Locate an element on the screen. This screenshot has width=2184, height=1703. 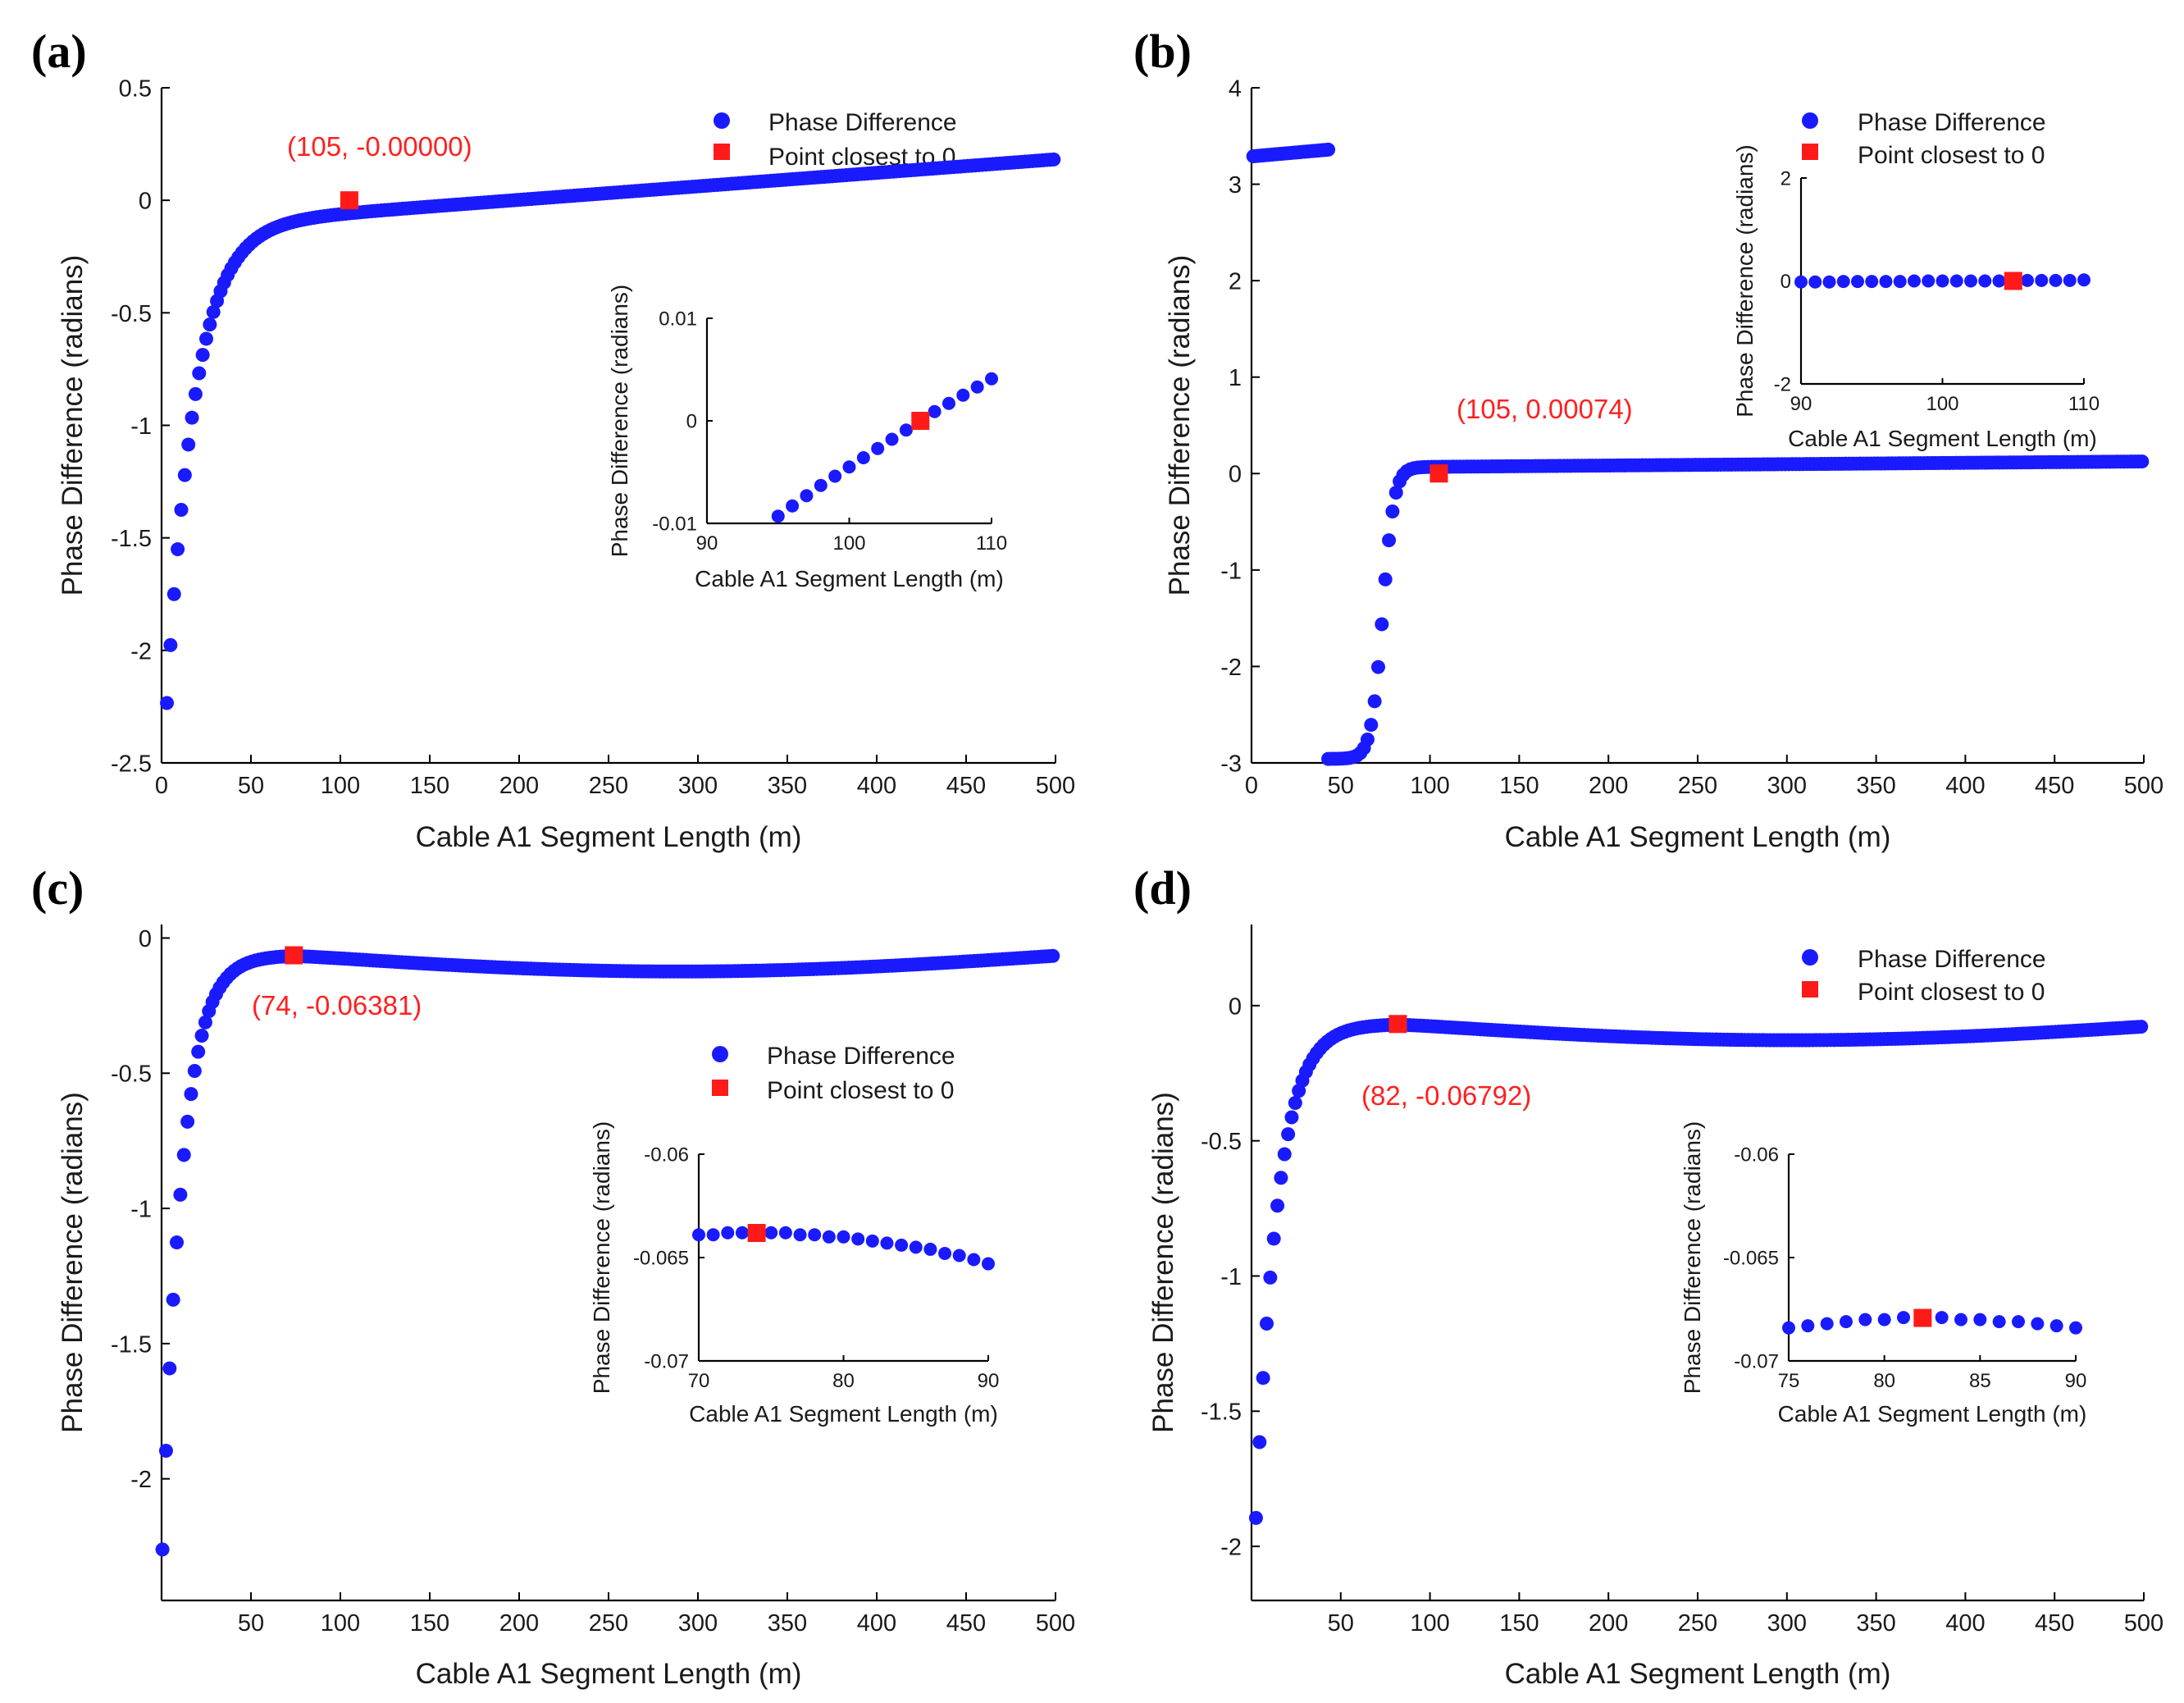
series-points is located at coordinates (610, 431).